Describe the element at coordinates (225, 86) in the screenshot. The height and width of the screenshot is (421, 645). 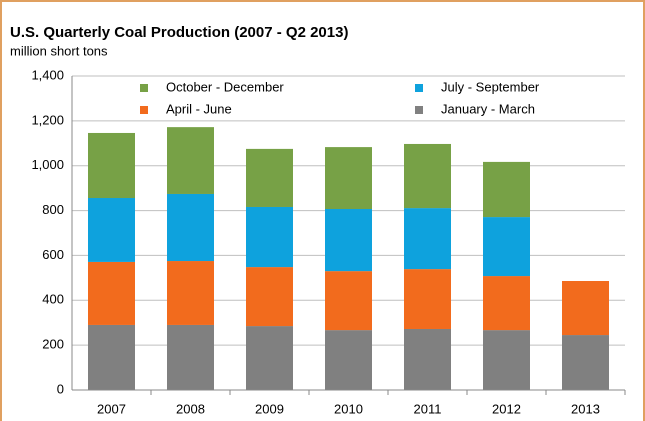
I see `legend-label: October - December` at that location.